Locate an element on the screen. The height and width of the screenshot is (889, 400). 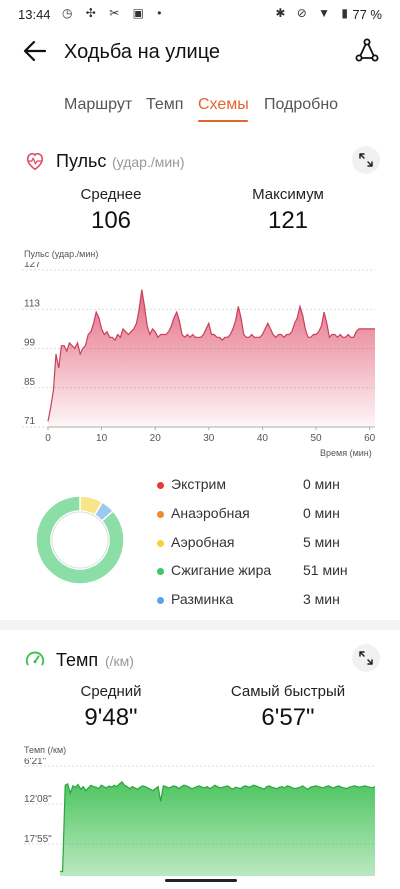
pace-area is located at coordinates (217, 828).